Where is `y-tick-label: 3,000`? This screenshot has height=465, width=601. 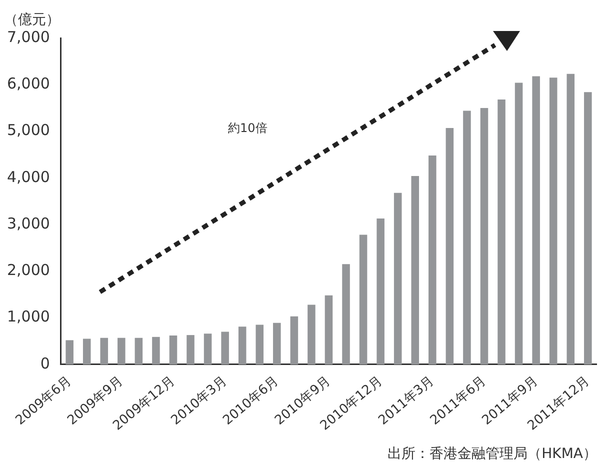
y-tick-label: 3,000 is located at coordinates (28, 223).